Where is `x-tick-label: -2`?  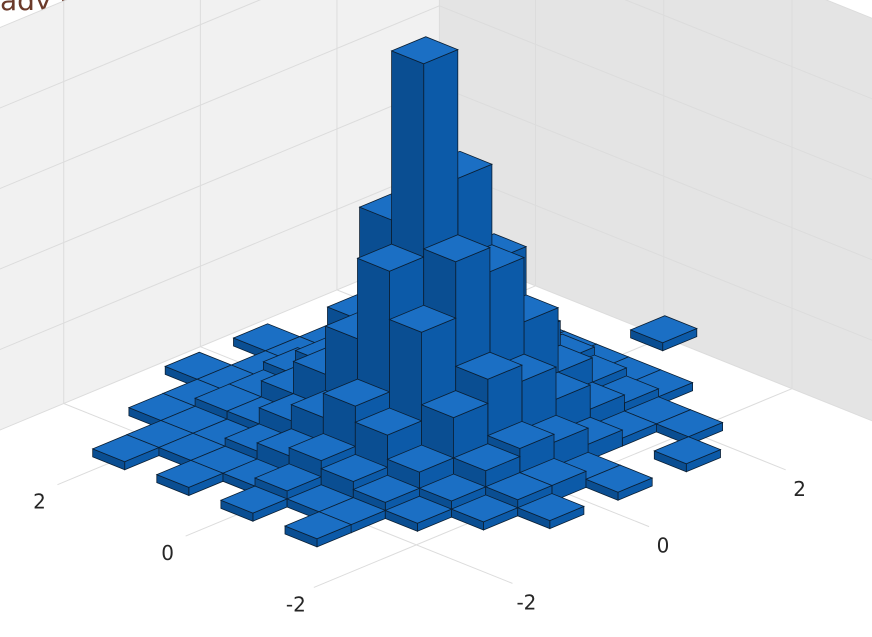
x-tick-label: -2 is located at coordinates (526, 602).